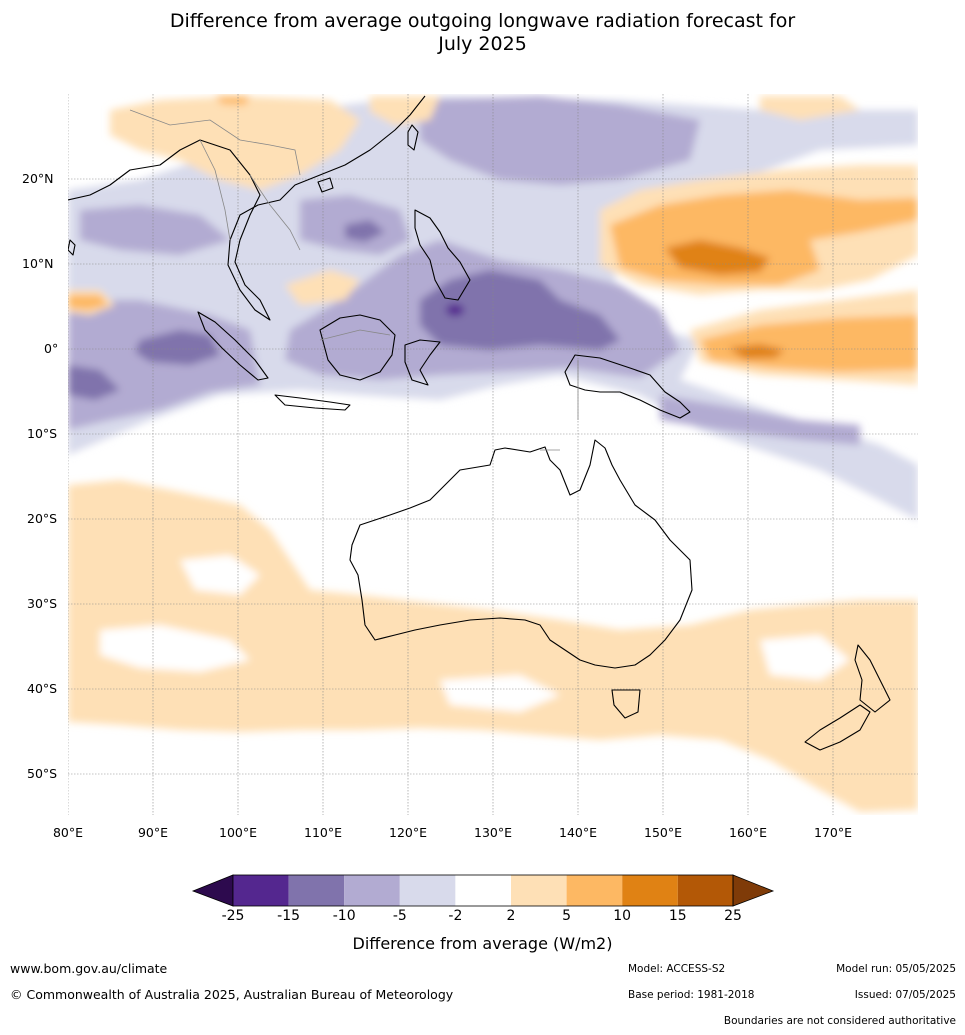 The height and width of the screenshot is (1035, 965). What do you see at coordinates (325, 185) in the screenshot?
I see `coast-hainan` at bounding box center [325, 185].